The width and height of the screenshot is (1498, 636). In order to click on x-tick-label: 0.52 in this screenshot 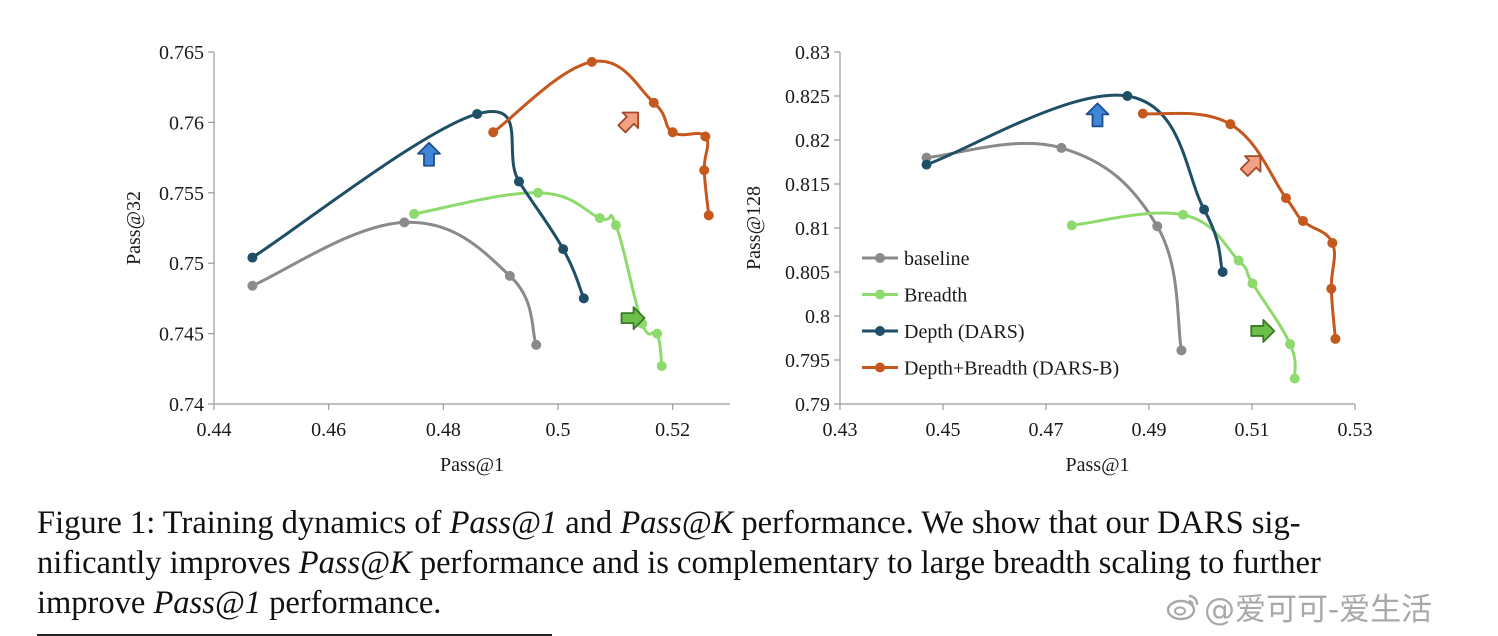, I will do `click(672, 430)`.